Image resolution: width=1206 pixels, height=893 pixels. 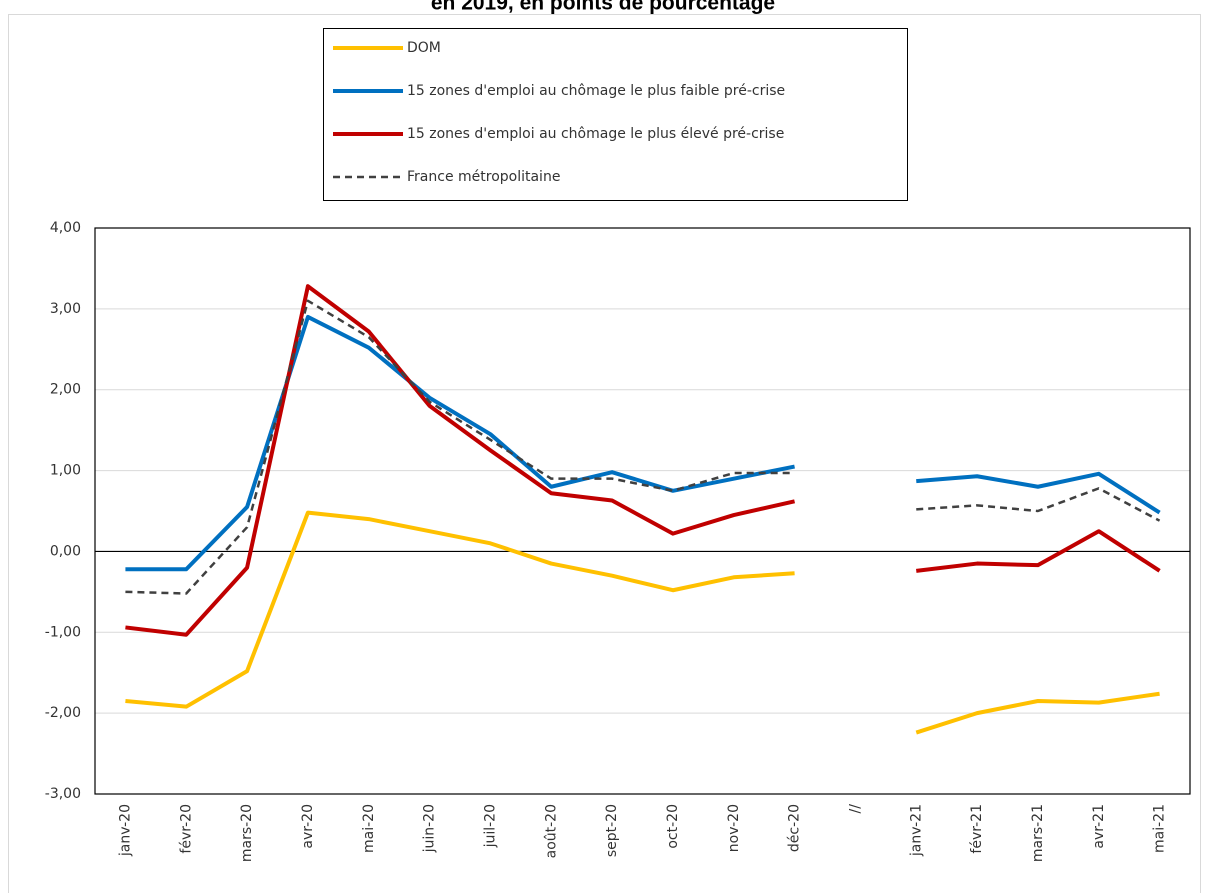 I want to click on x-tick-label: juil-20, so click(x=490, y=826).